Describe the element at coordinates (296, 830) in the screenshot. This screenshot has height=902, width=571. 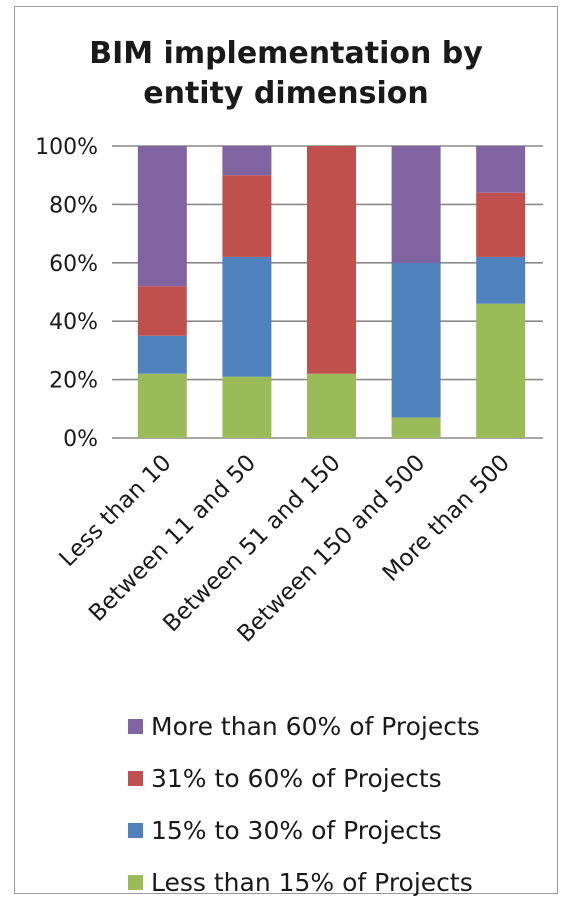
I see `legend-label: 15% to 30% of Projects` at that location.